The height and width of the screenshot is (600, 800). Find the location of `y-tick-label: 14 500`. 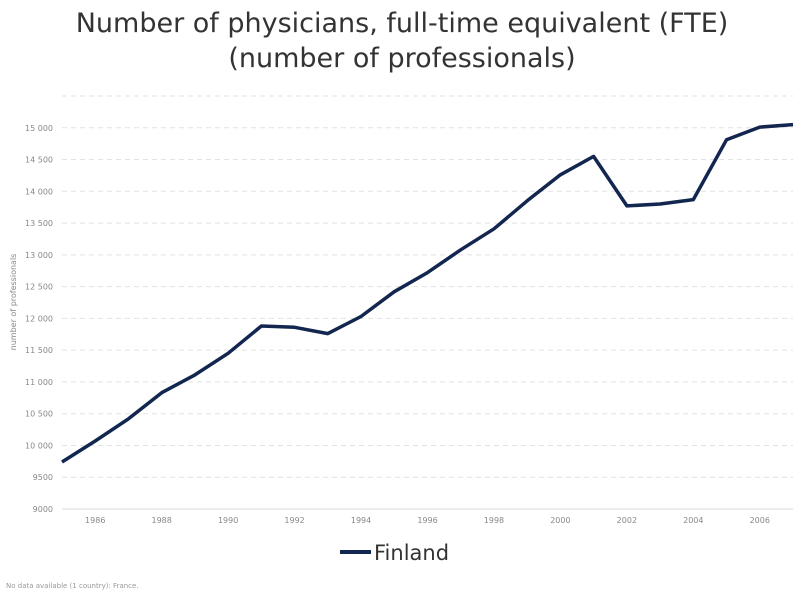

y-tick-label: 14 500 is located at coordinates (39, 160).